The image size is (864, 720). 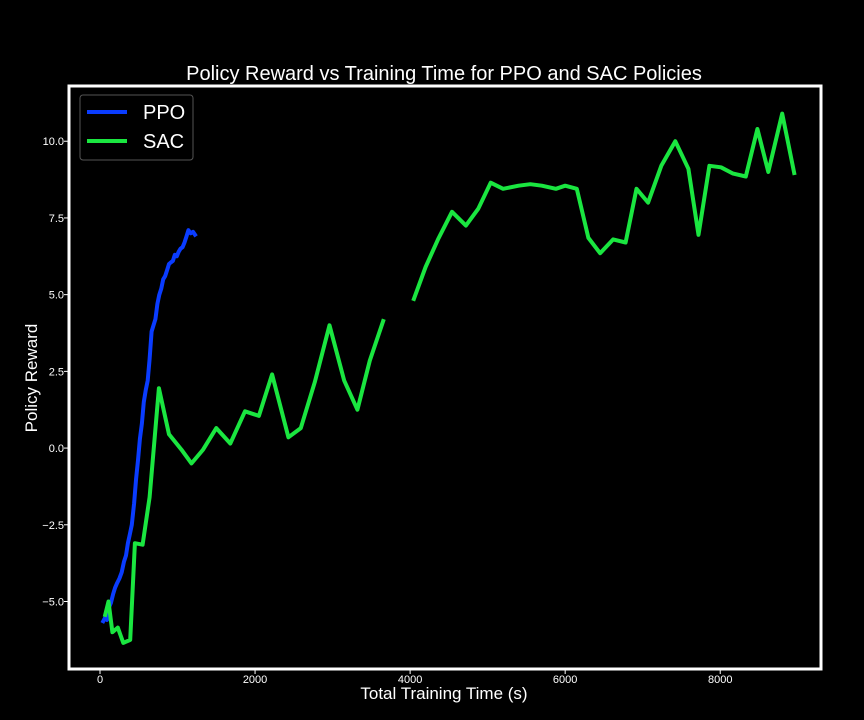 I want to click on y-tick-label: 7.5, so click(x=56, y=219).